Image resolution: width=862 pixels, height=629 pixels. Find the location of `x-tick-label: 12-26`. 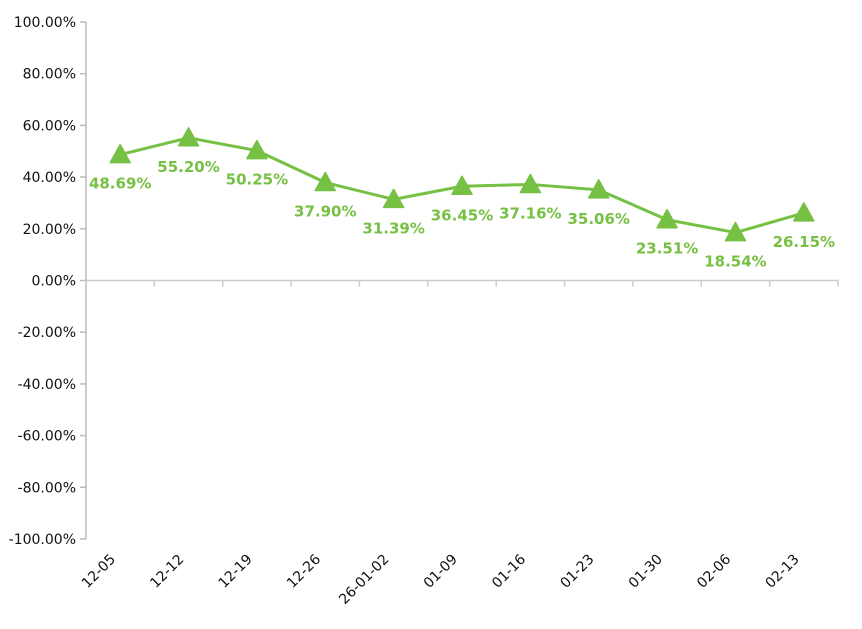

x-tick-label: 12-26 is located at coordinates (304, 571).